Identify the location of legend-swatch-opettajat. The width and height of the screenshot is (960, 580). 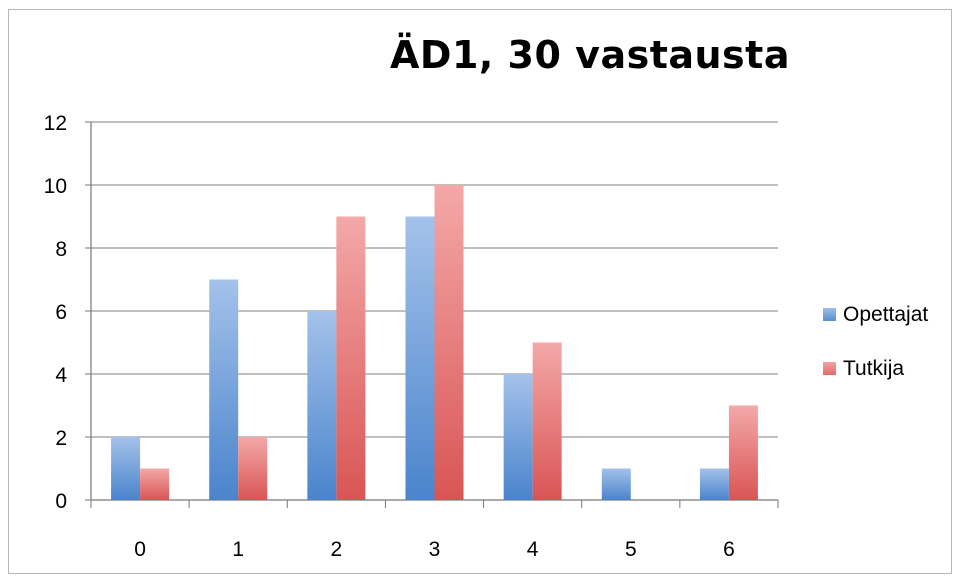
(829, 314).